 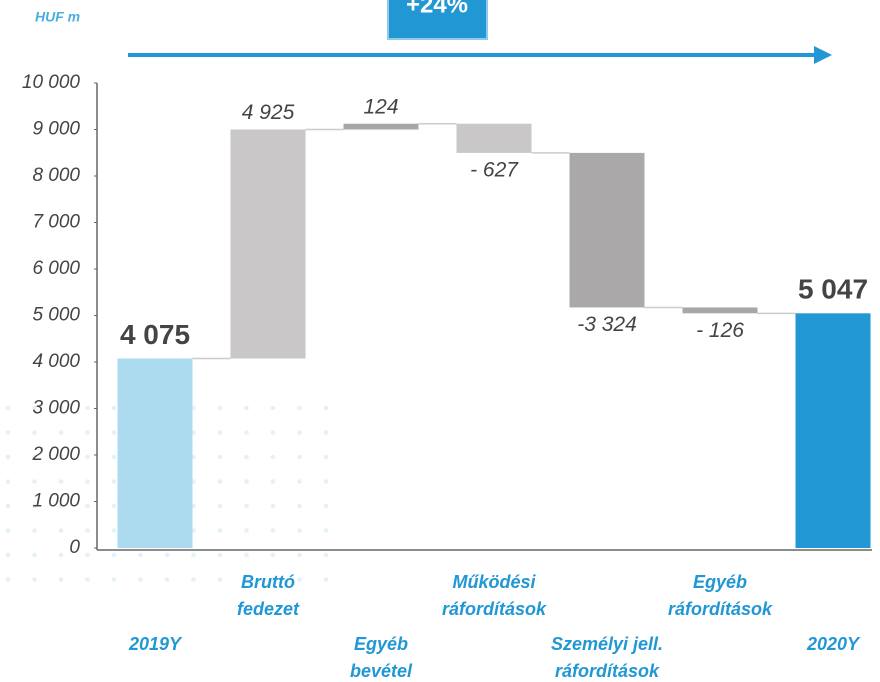 I want to click on y-tick-label: 6 000, so click(x=56, y=268).